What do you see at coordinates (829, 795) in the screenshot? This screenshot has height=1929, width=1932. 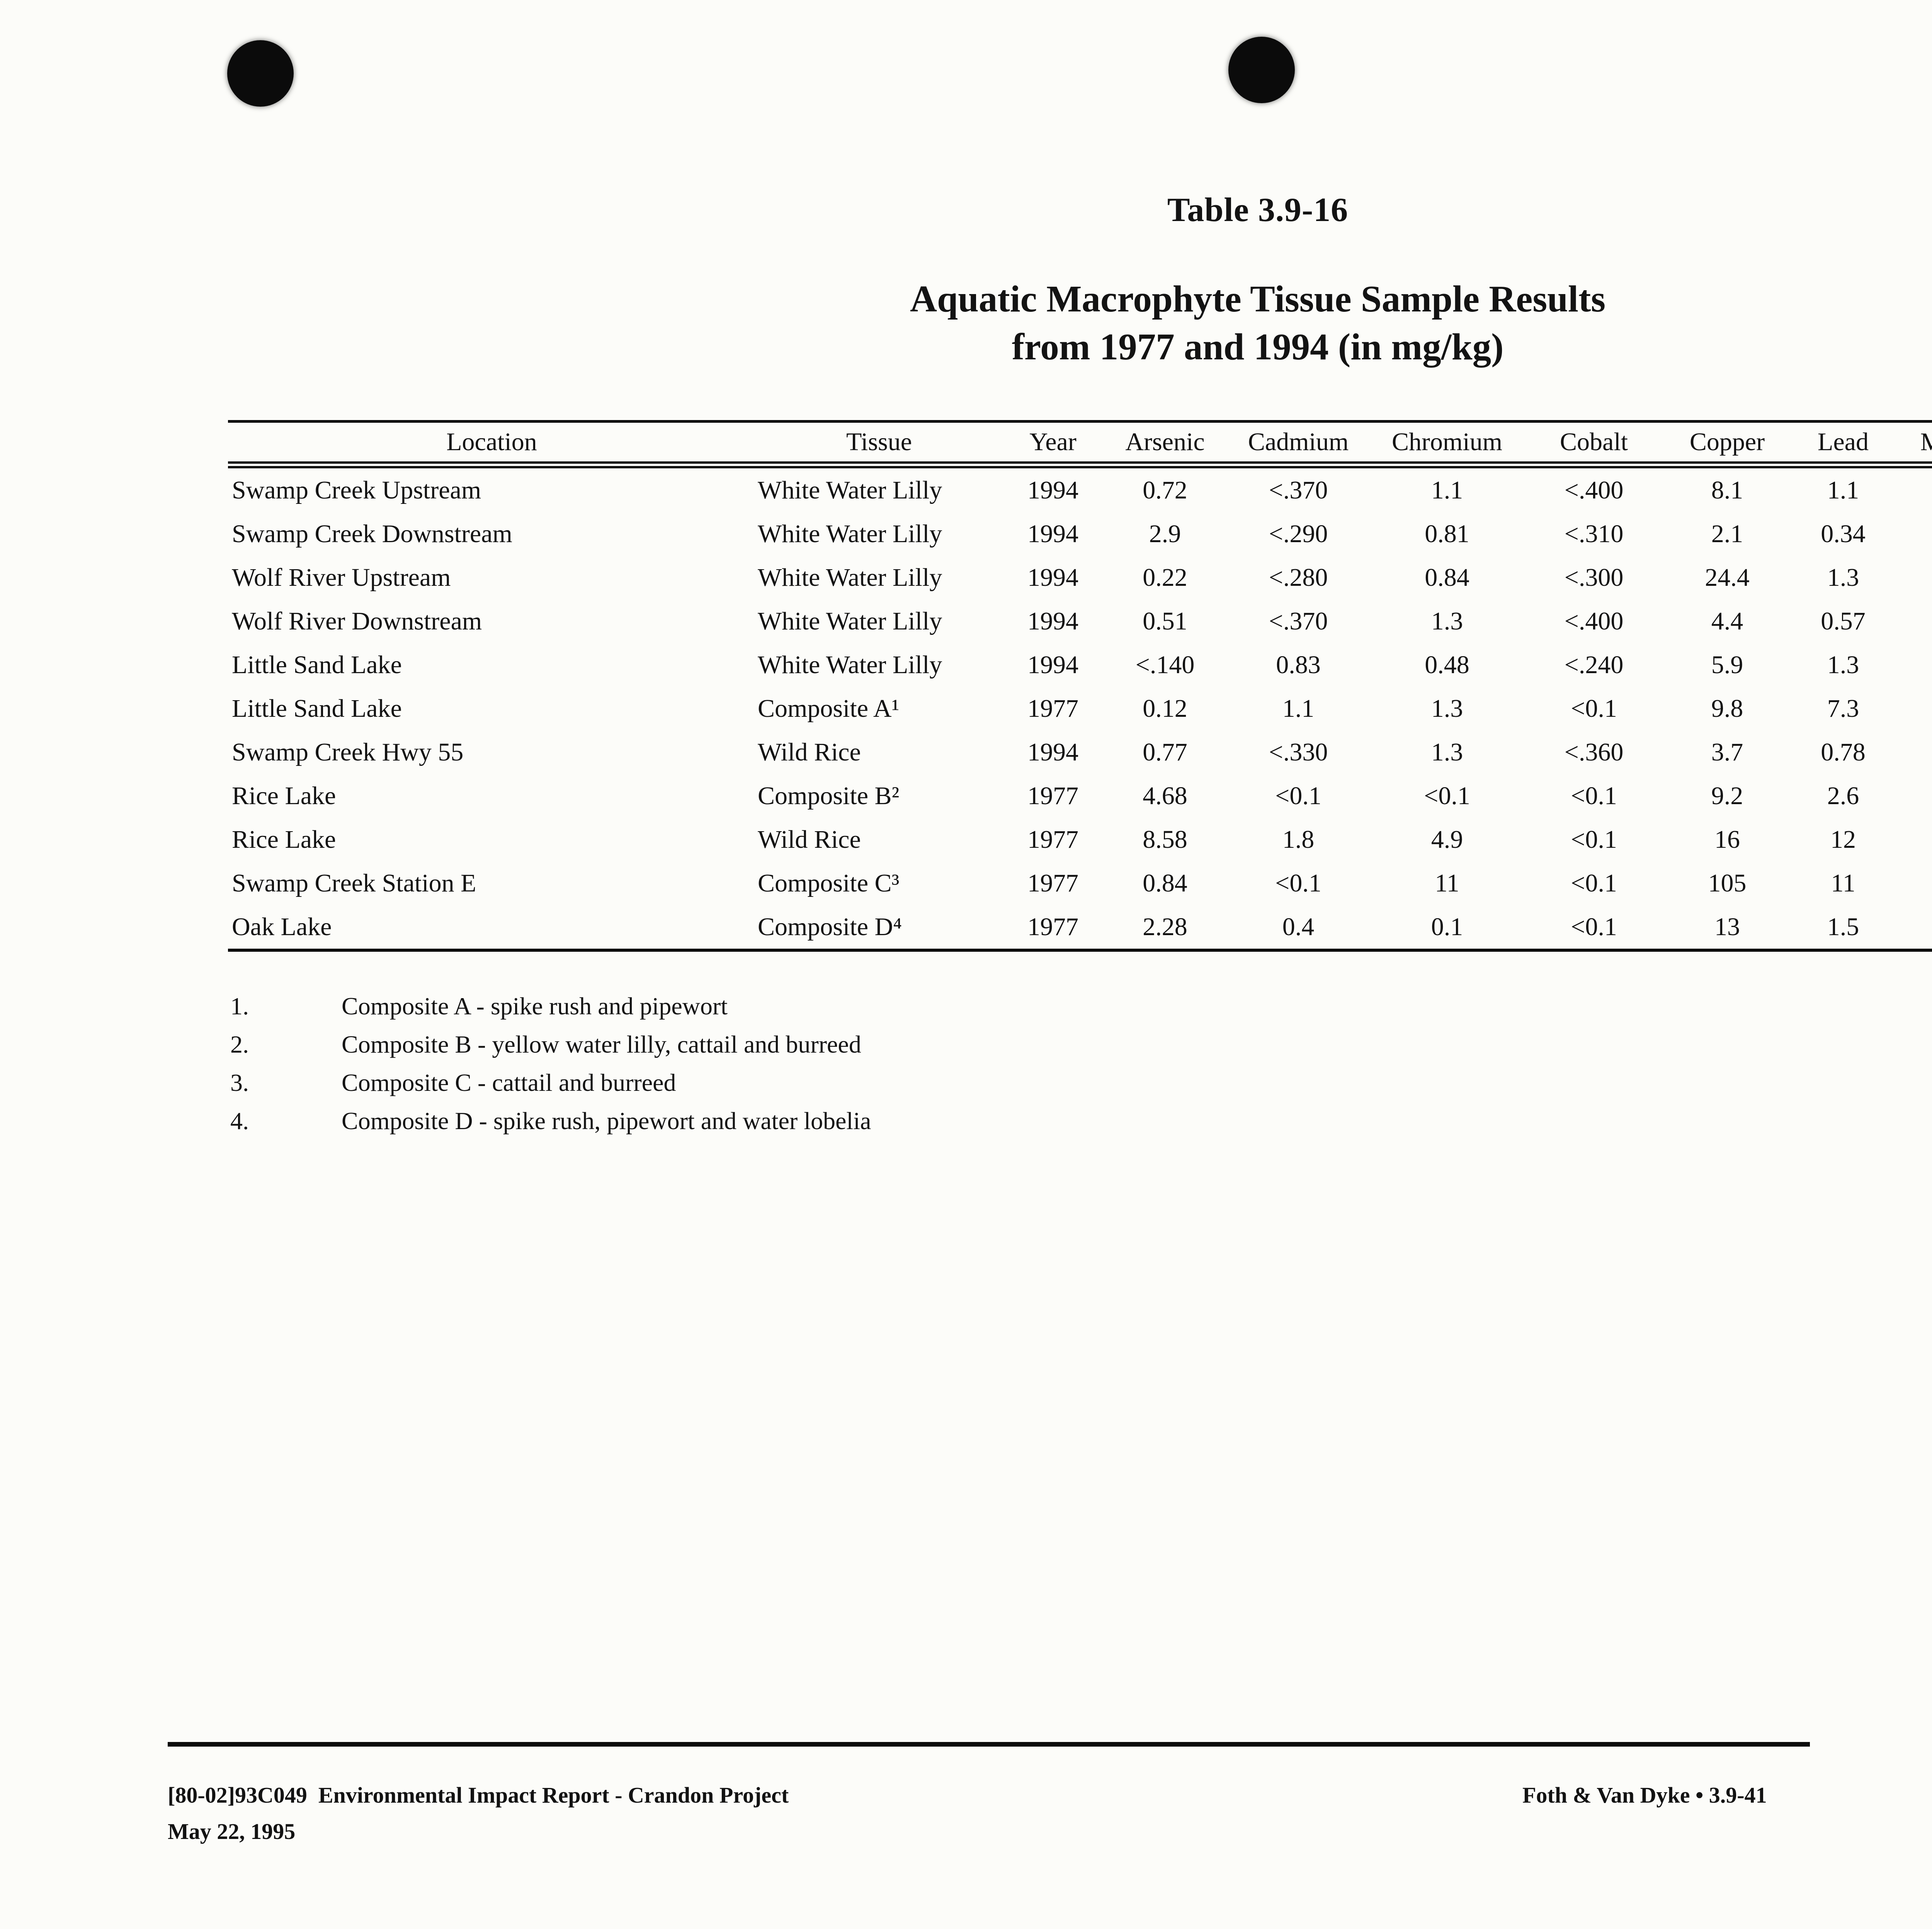 I see `table-cell: Composite B²` at bounding box center [829, 795].